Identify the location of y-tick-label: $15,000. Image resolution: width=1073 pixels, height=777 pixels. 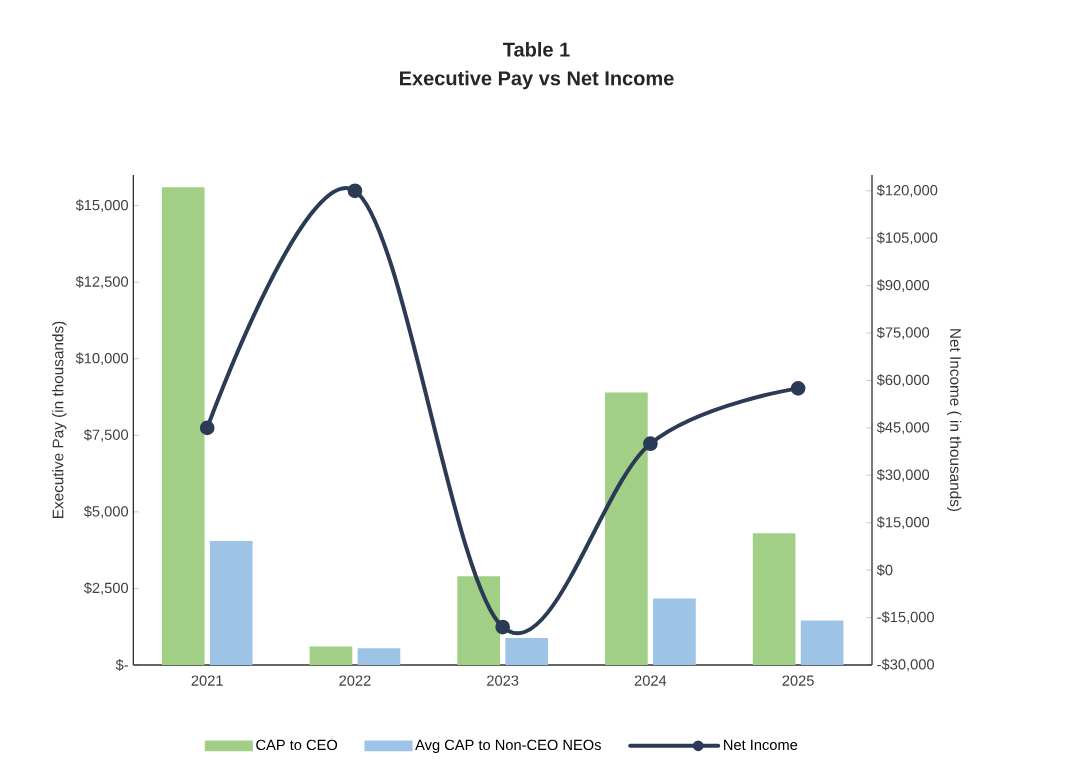
(102, 205).